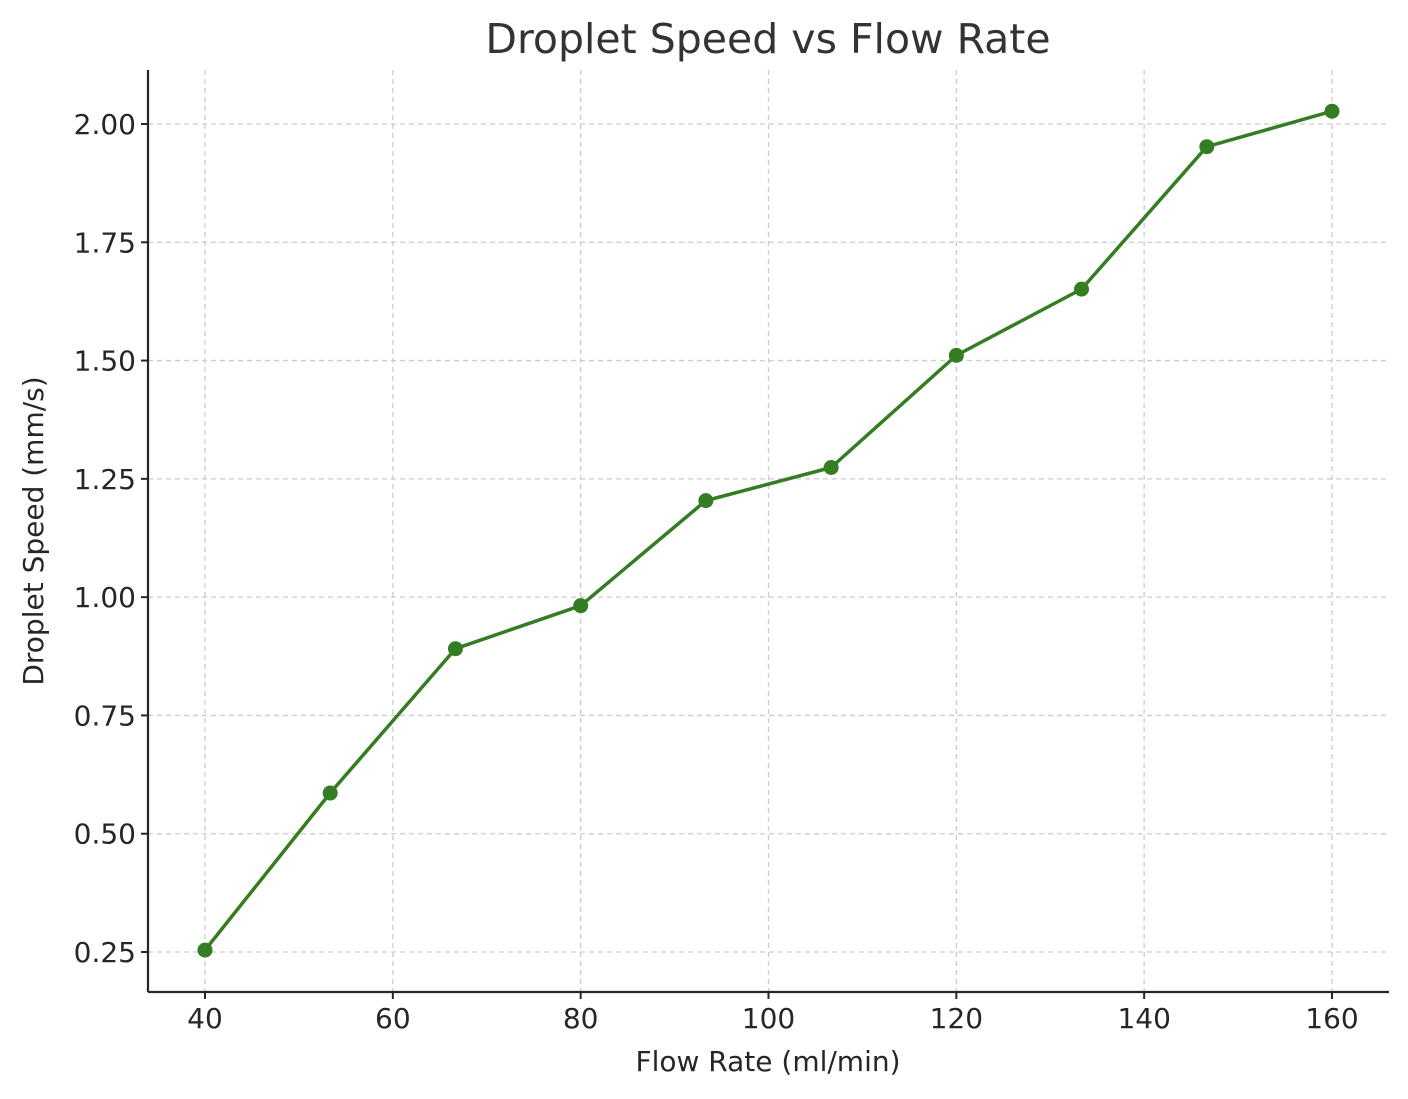 The image size is (1408, 1099). Describe the element at coordinates (105, 124) in the screenshot. I see `y-tick-label: 2.00` at that location.